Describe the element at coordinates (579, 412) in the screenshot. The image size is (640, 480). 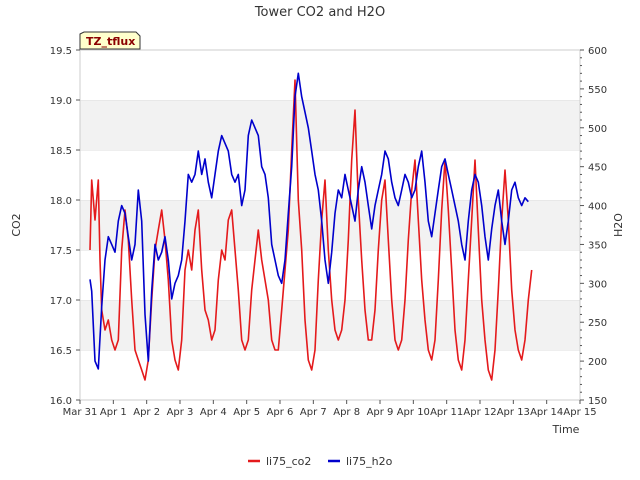
I see `x-tick-label: Apr 15` at that location.